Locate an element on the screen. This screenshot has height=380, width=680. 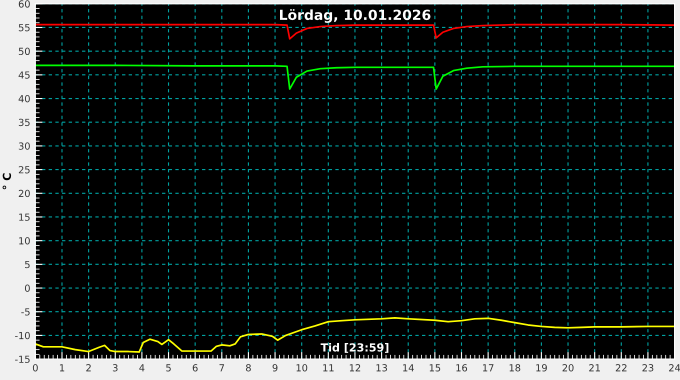
x-tick-label: 3 is located at coordinates (115, 368).